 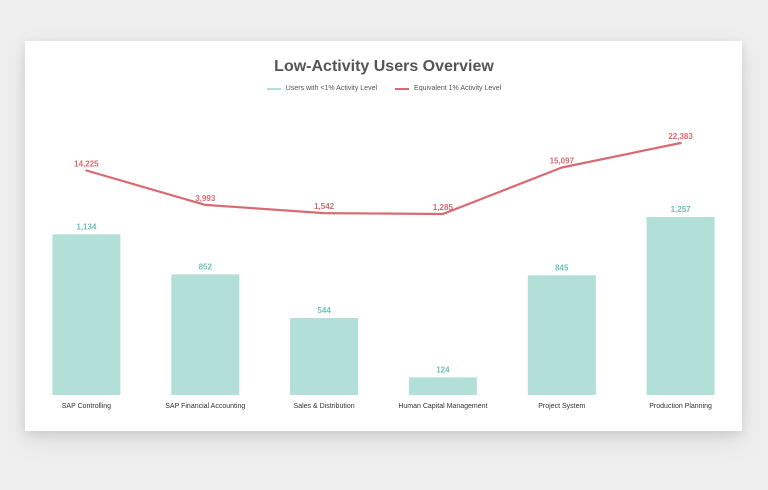 What do you see at coordinates (402, 88) in the screenshot?
I see `legend-swatch-equivalent` at bounding box center [402, 88].